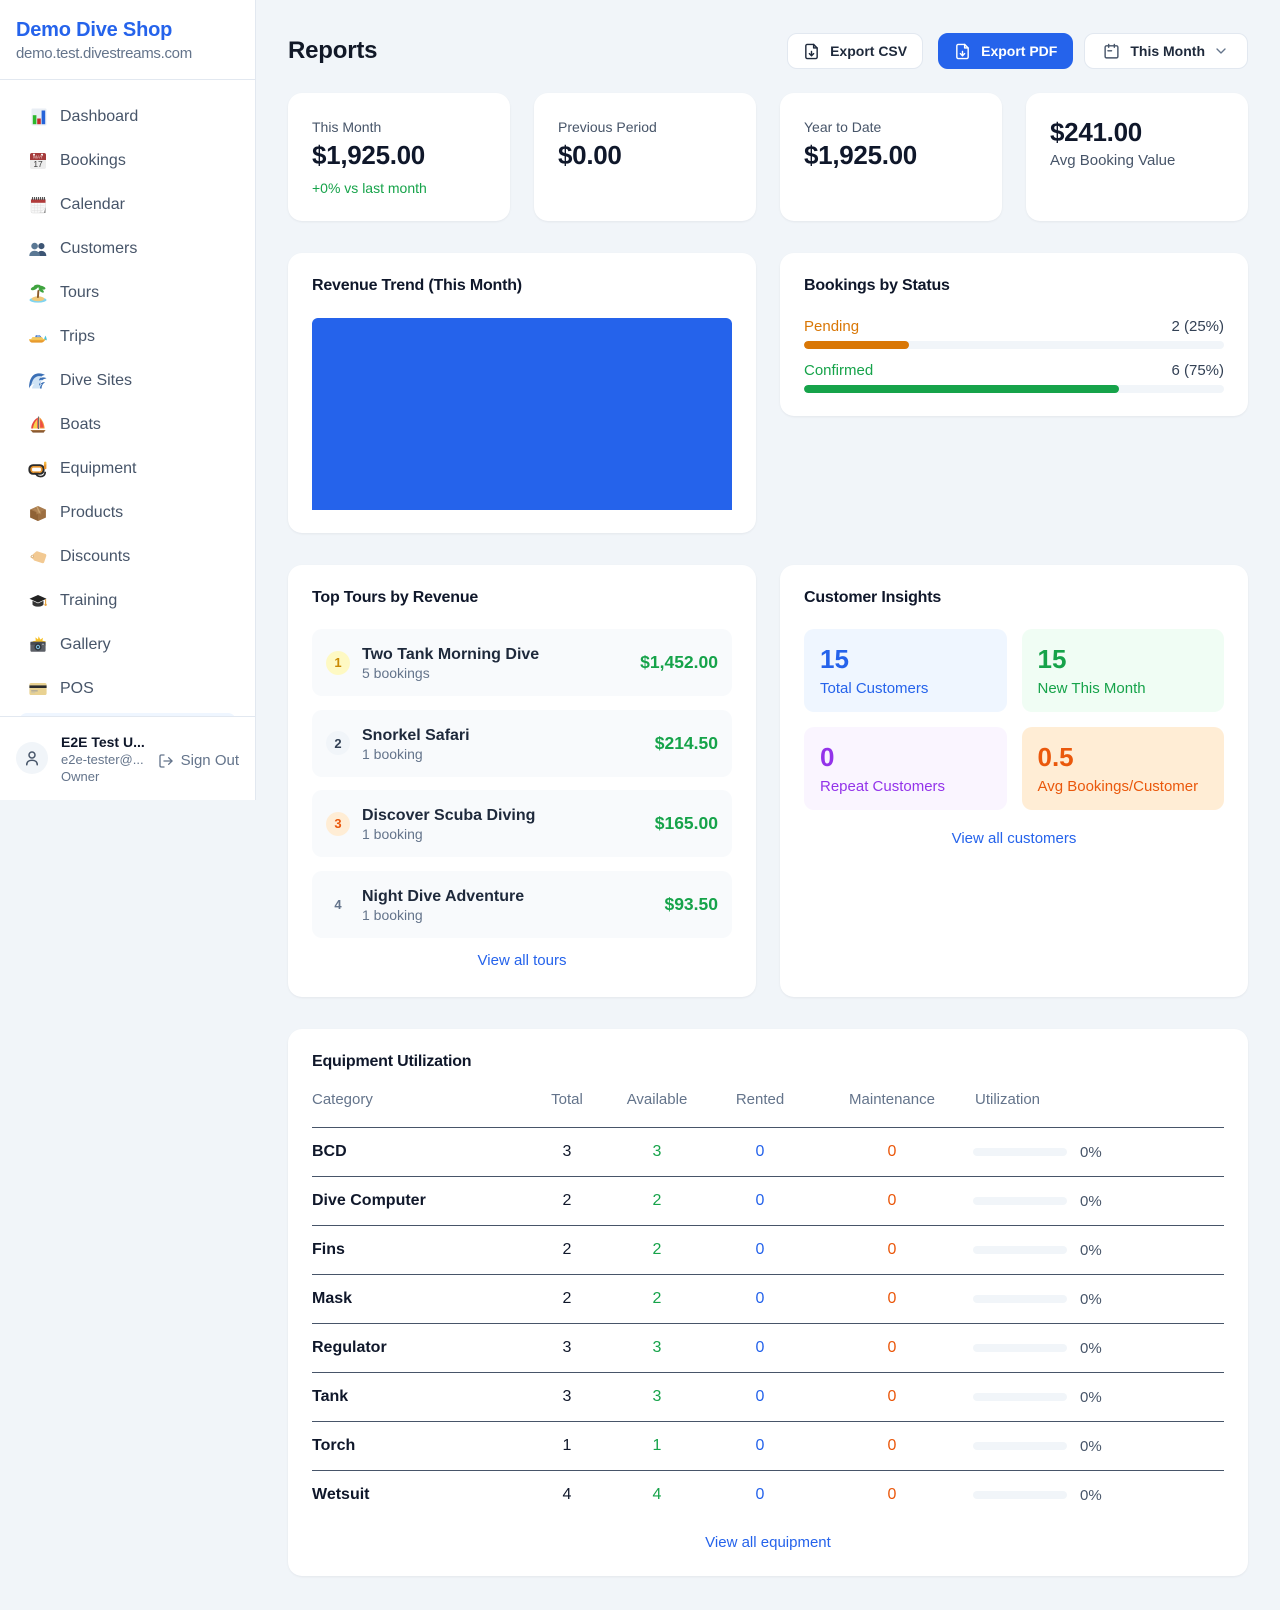 The image size is (1280, 1610). What do you see at coordinates (38, 164) in the screenshot?
I see `svg-text: 17` at bounding box center [38, 164].